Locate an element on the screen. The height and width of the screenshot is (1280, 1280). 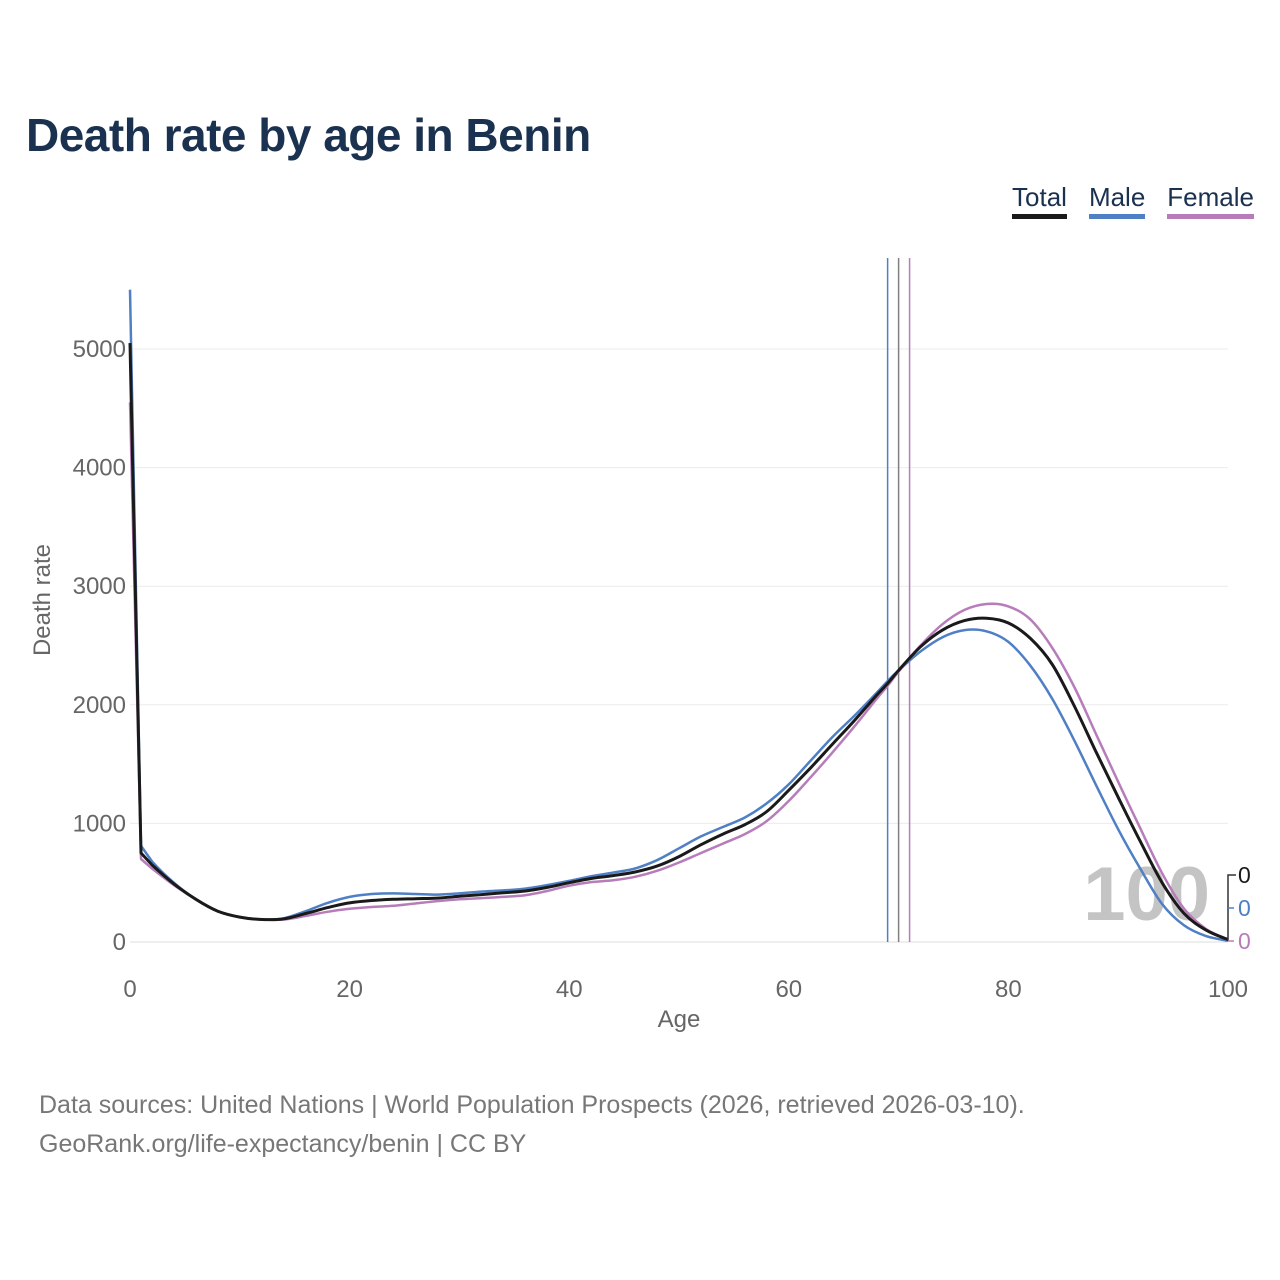
y-tick-3000: 3000 is located at coordinates (99, 586).